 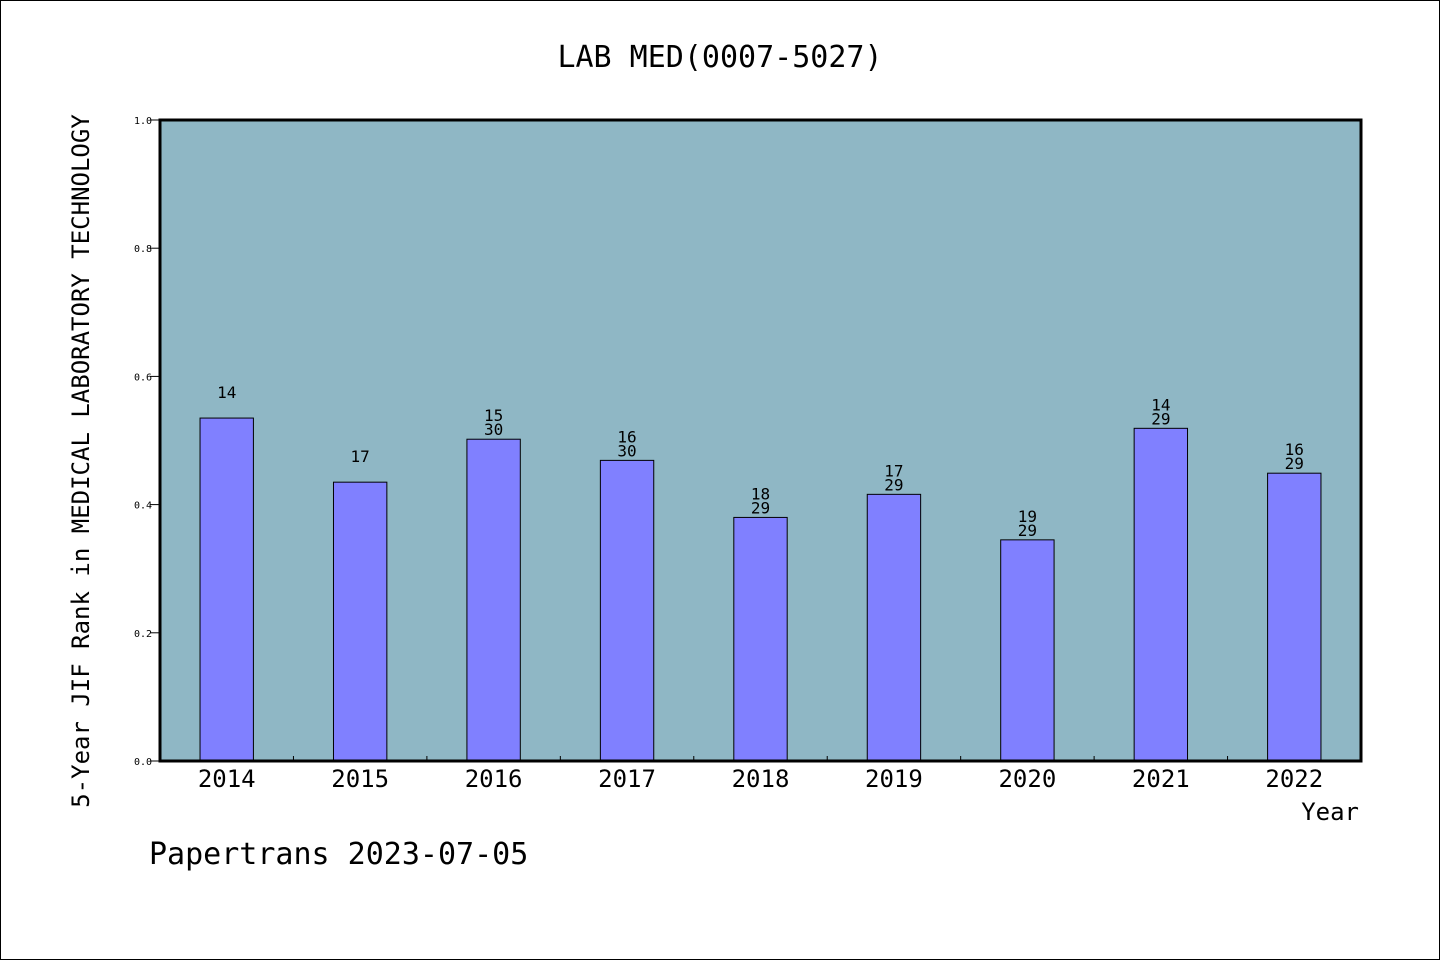 I want to click on data-label-2020-rank: 19, so click(x=1027, y=516).